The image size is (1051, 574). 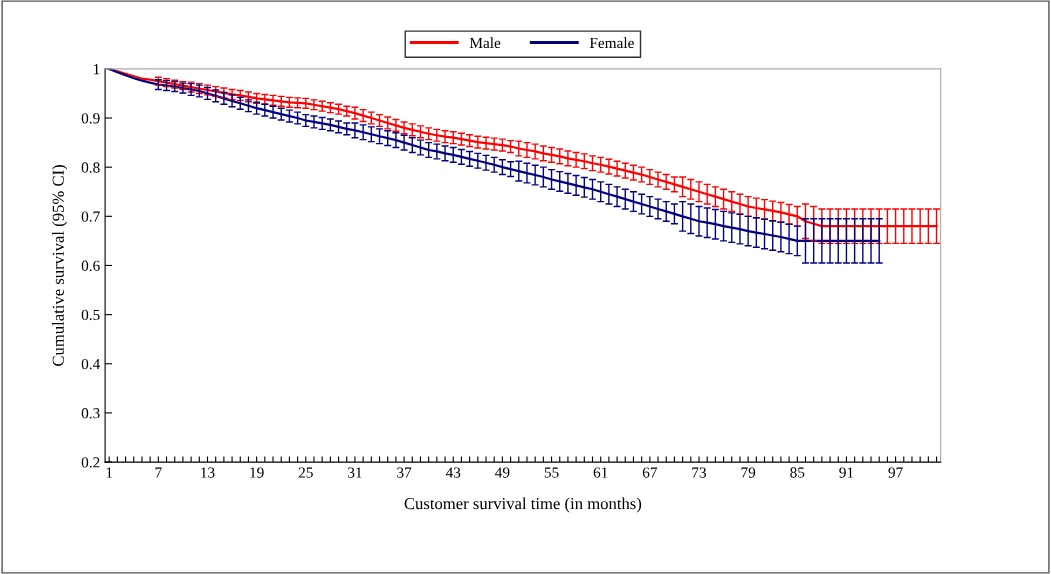 I want to click on x-tick-label: 19, so click(x=257, y=472).